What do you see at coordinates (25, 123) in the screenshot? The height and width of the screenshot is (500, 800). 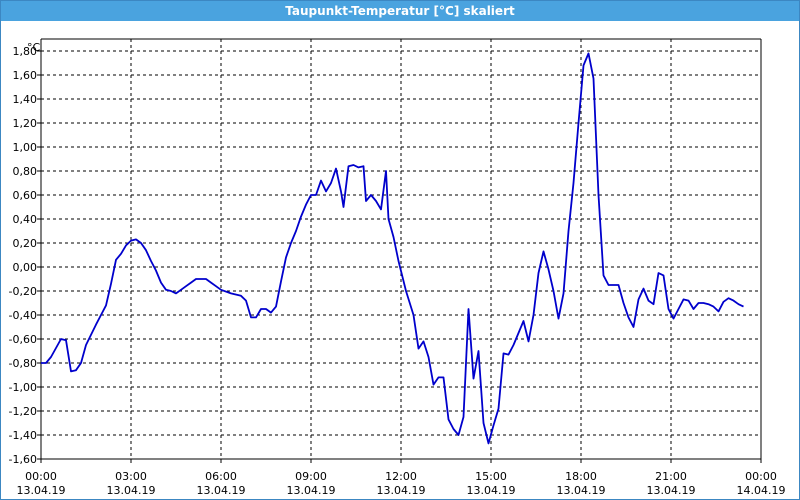 I see `y-tick-label: 1,20` at bounding box center [25, 123].